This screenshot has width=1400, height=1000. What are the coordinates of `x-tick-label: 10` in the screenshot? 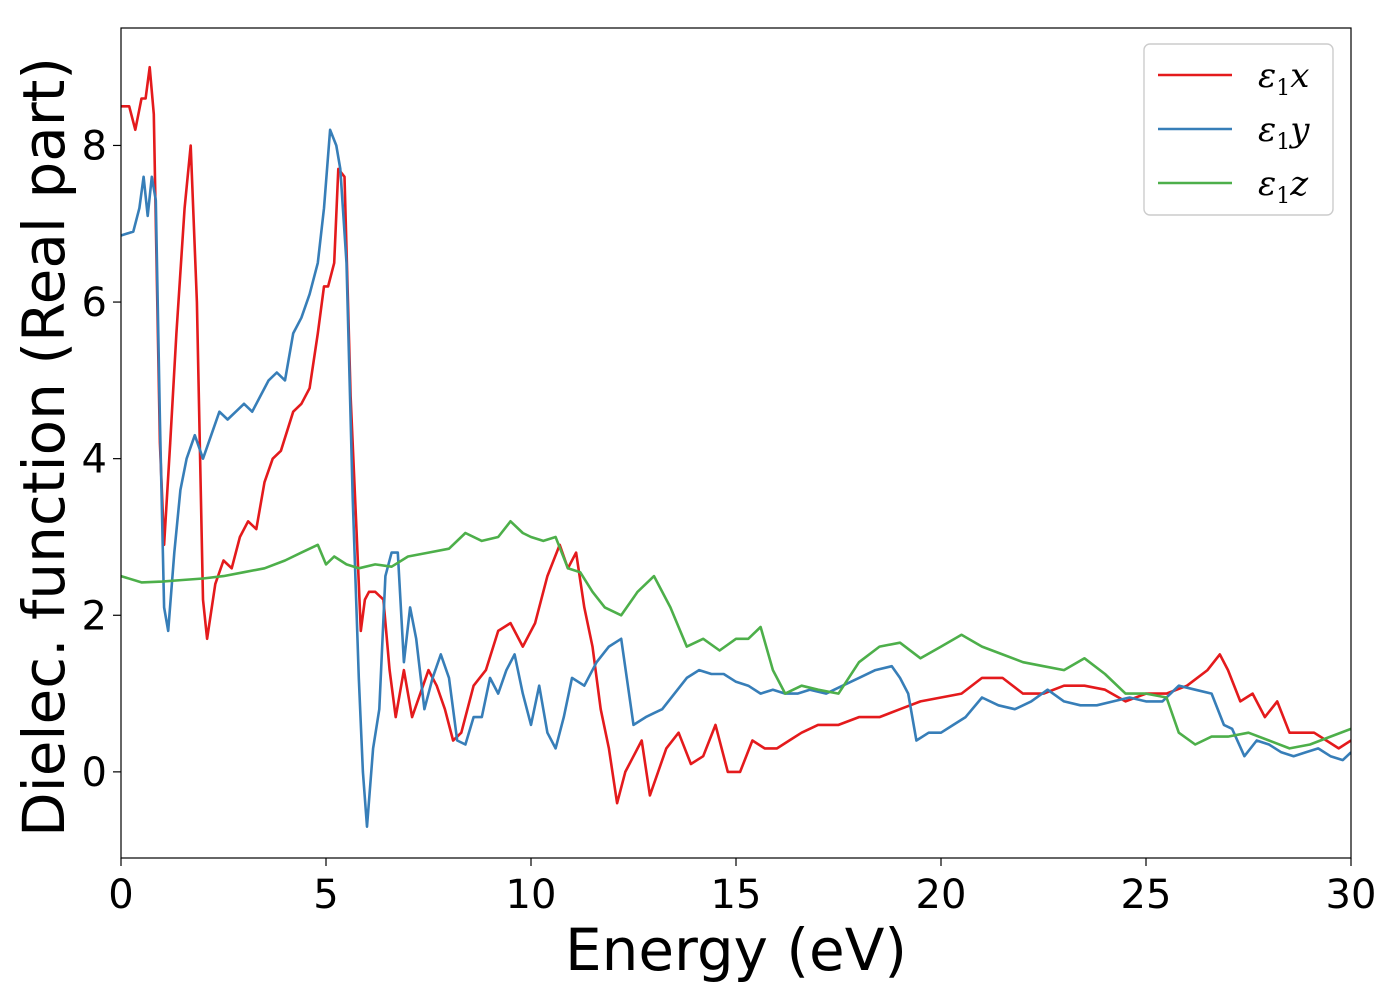 It's located at (531, 895).